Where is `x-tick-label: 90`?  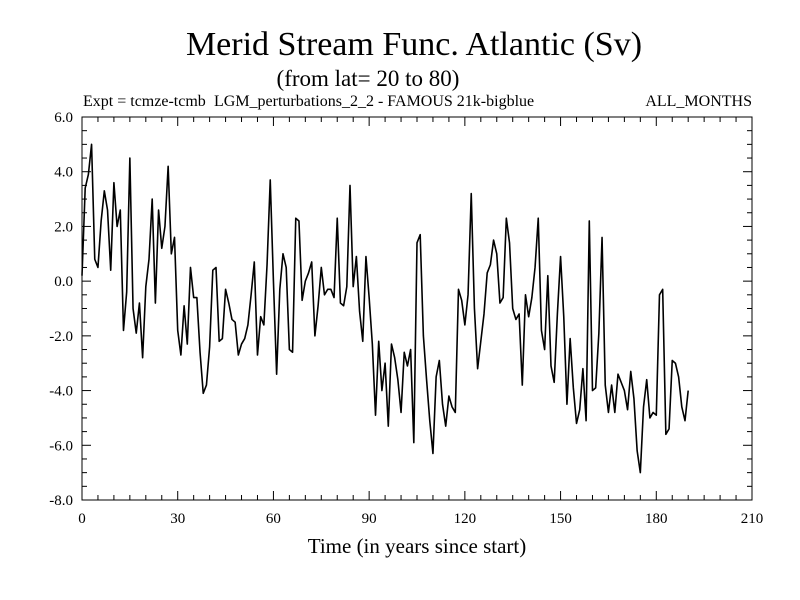 x-tick-label: 90 is located at coordinates (369, 519).